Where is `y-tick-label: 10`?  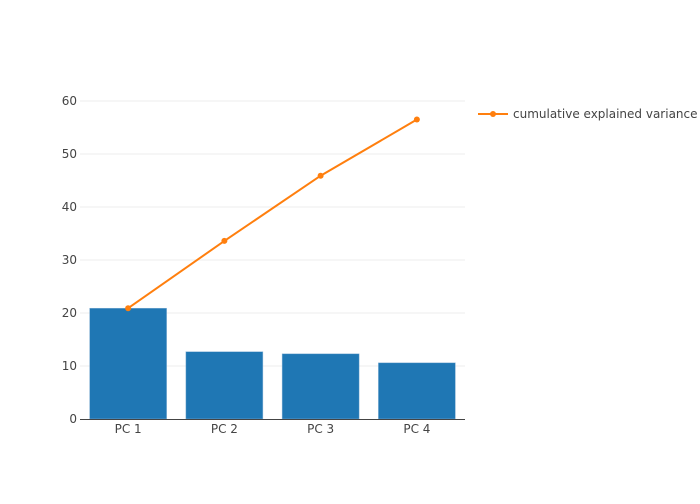 y-tick-label: 10 is located at coordinates (69, 366).